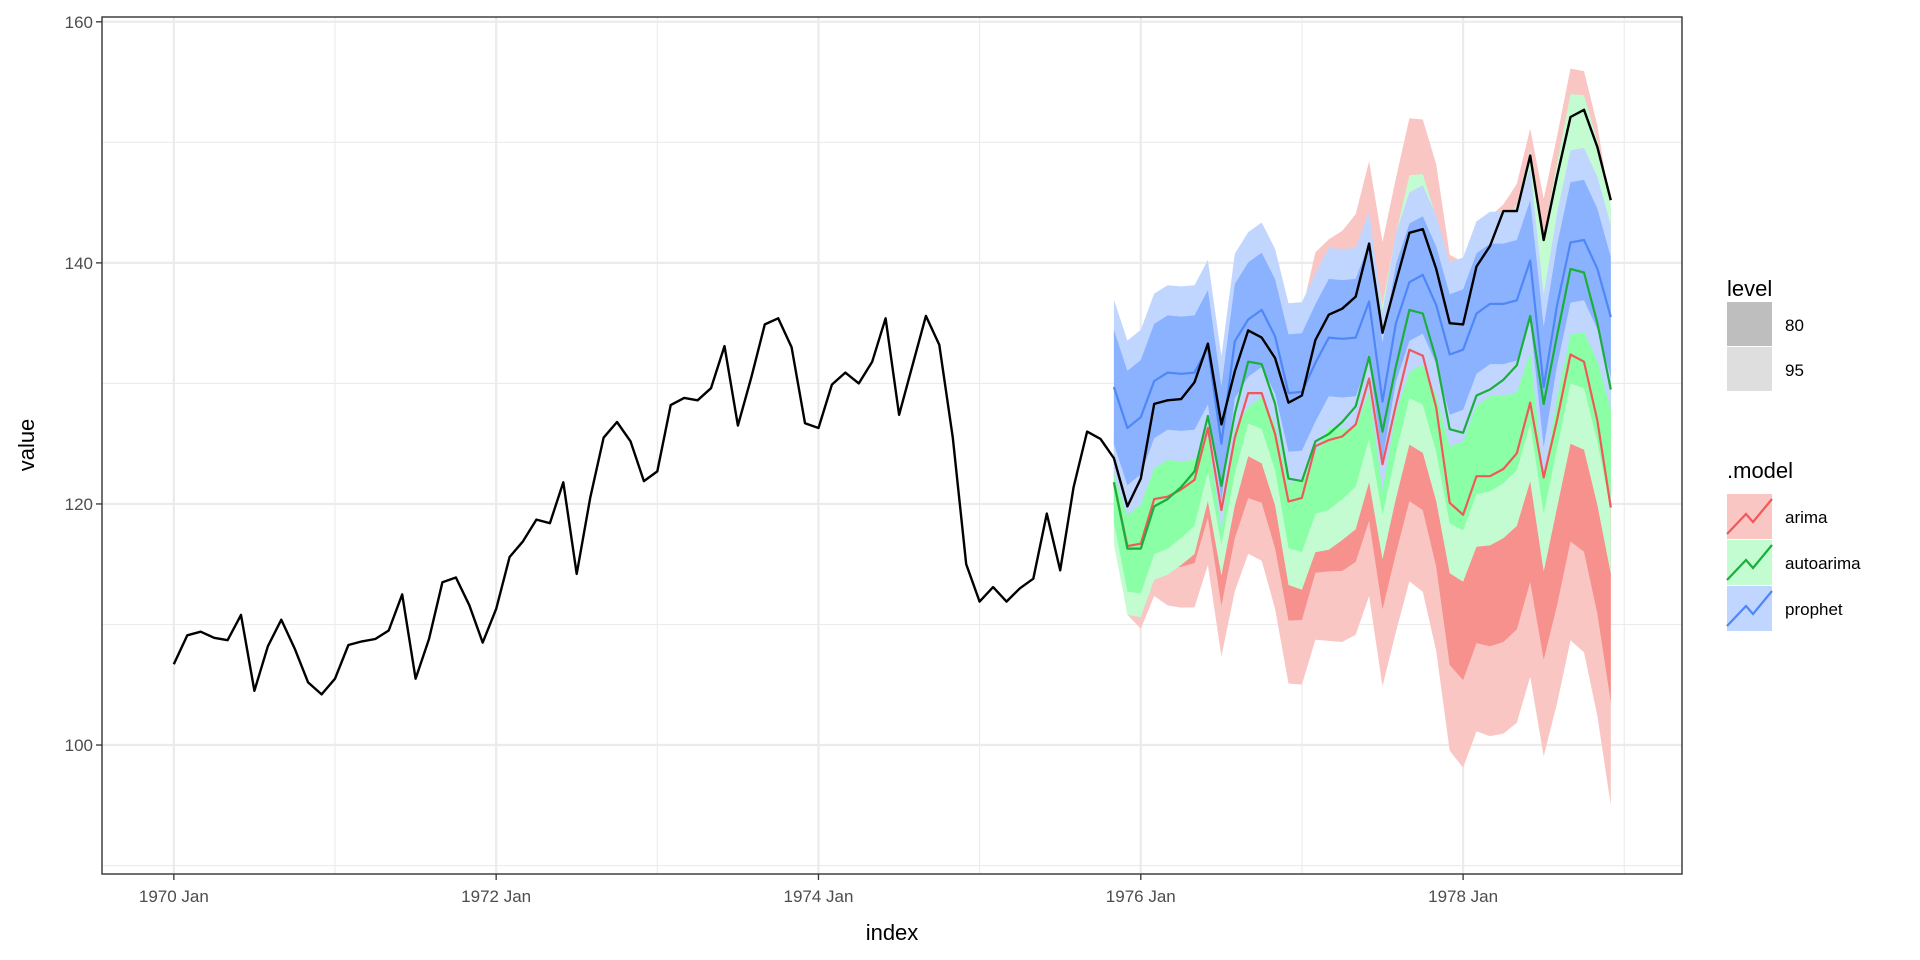 The image size is (1920, 960). Describe the element at coordinates (79, 22) in the screenshot. I see `y-tick-label: 160` at that location.